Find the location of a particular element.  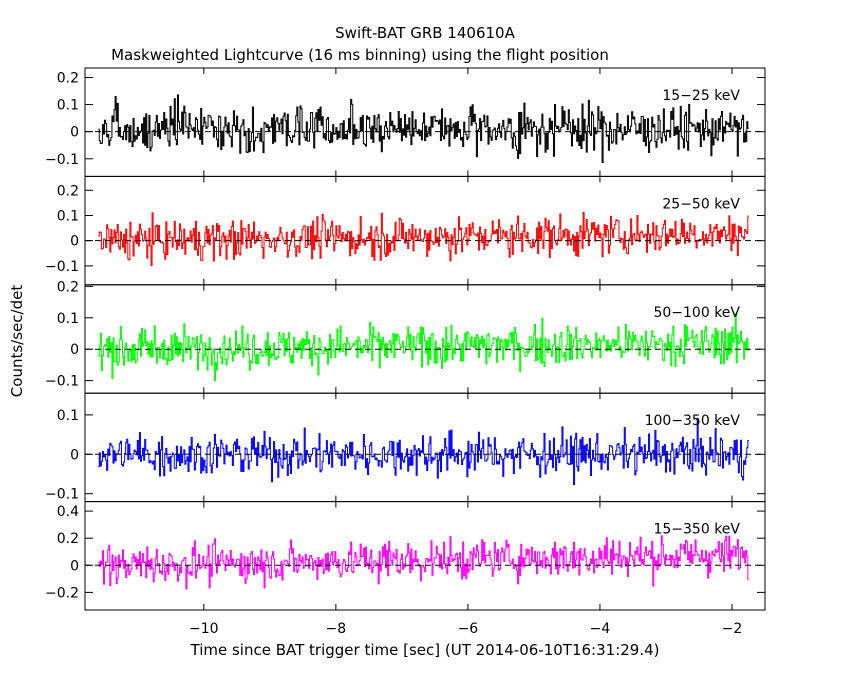

y-tick-label-0-1: 0 is located at coordinates (74, 133).